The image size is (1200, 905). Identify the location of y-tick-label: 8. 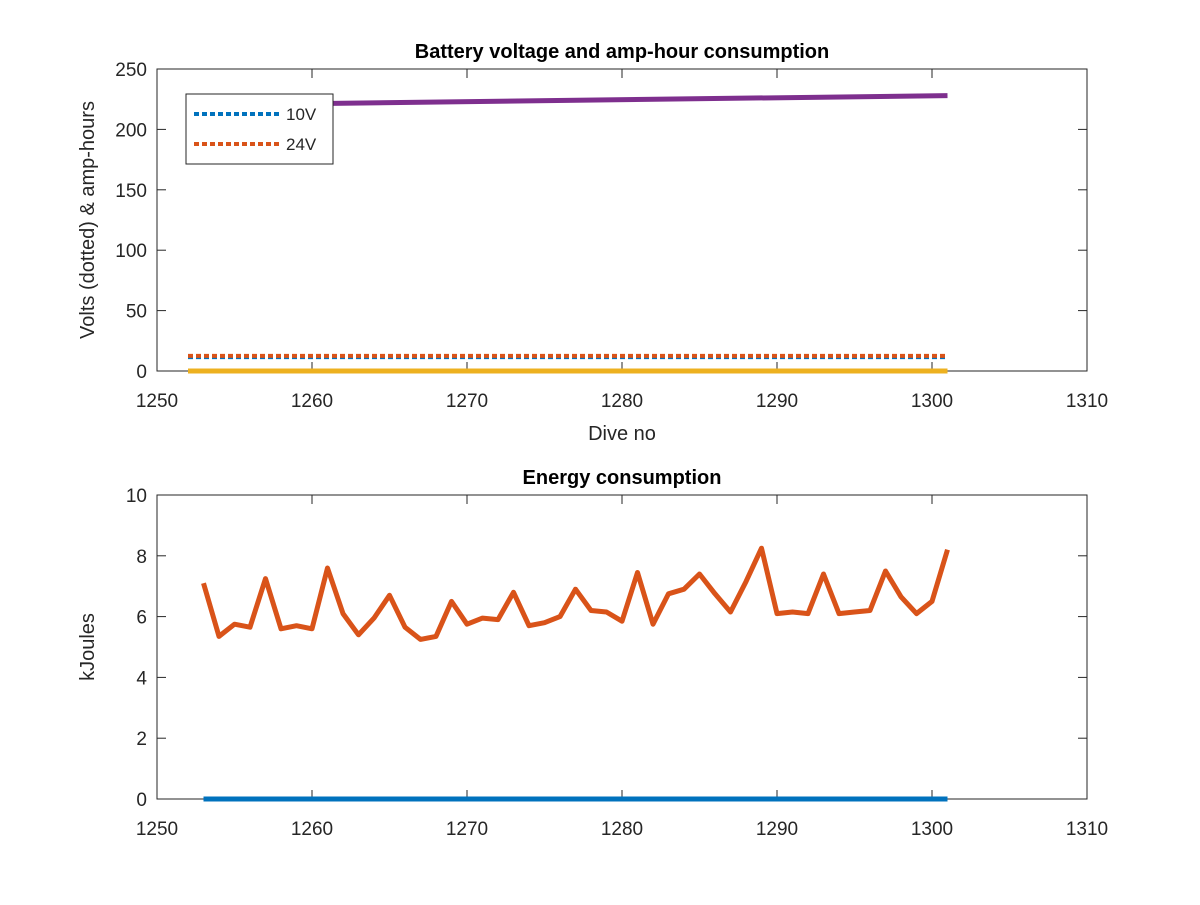
(141, 557).